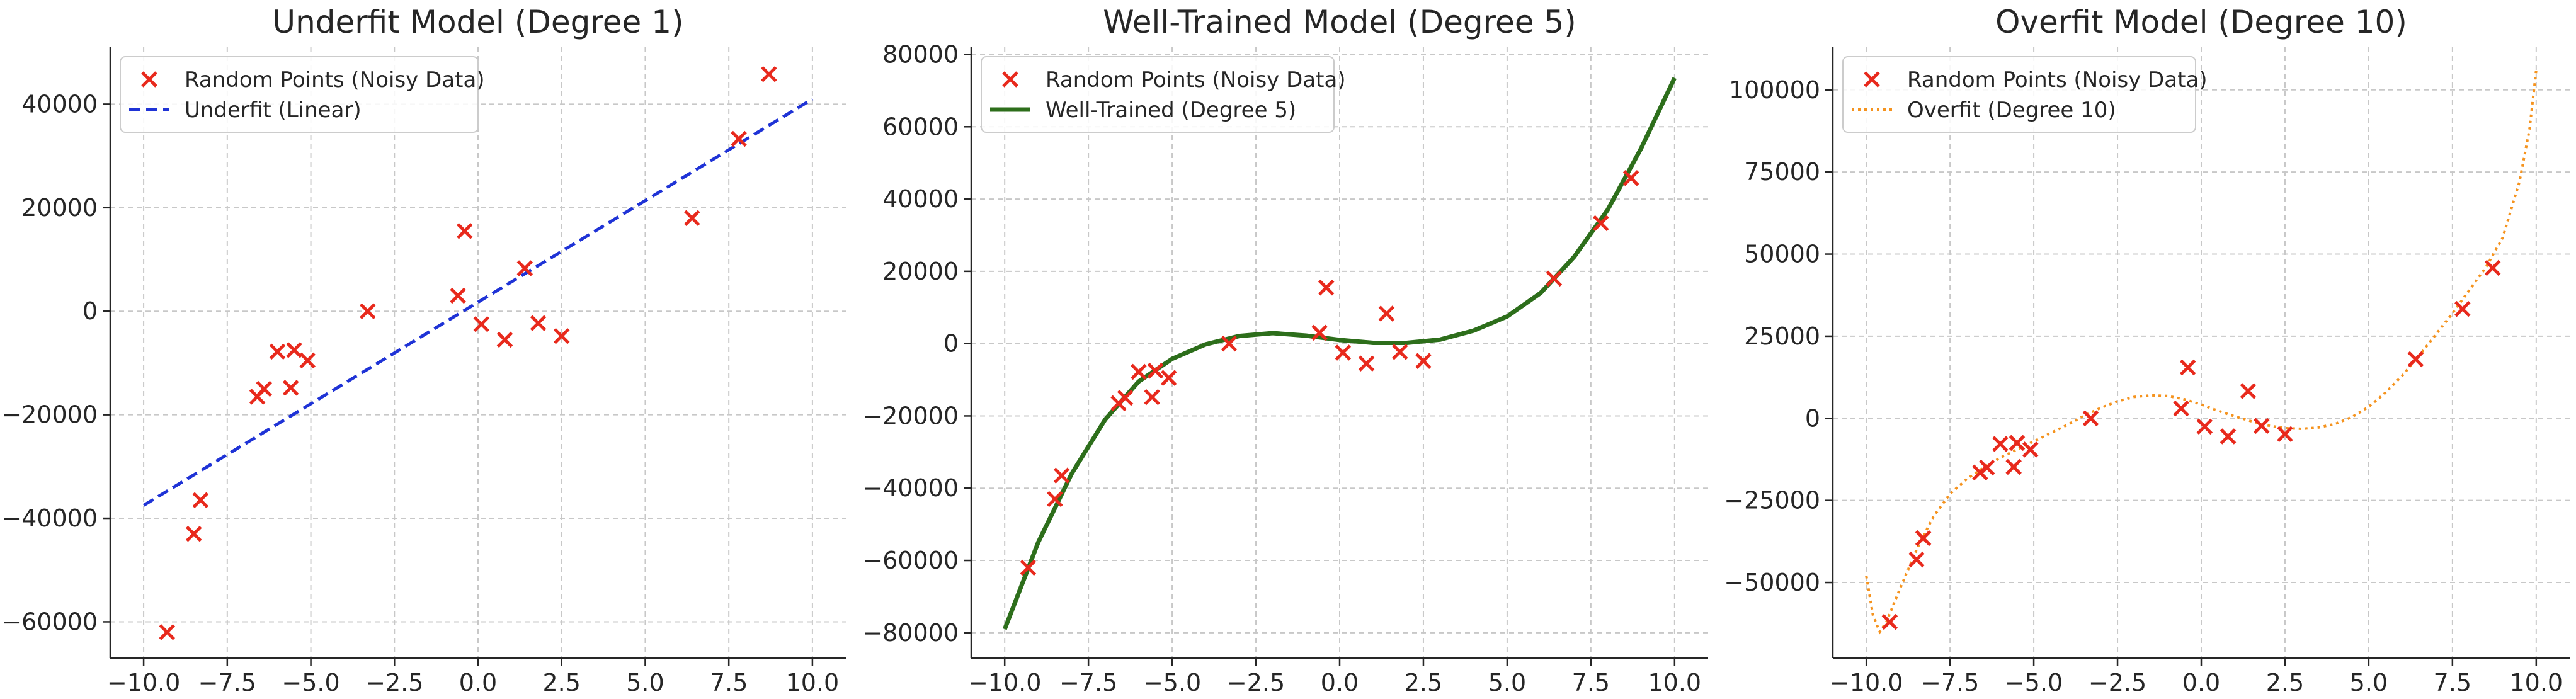 The image size is (2576, 699). What do you see at coordinates (2011, 110) in the screenshot?
I see `legend-label: Overfit (Degree 10)` at bounding box center [2011, 110].